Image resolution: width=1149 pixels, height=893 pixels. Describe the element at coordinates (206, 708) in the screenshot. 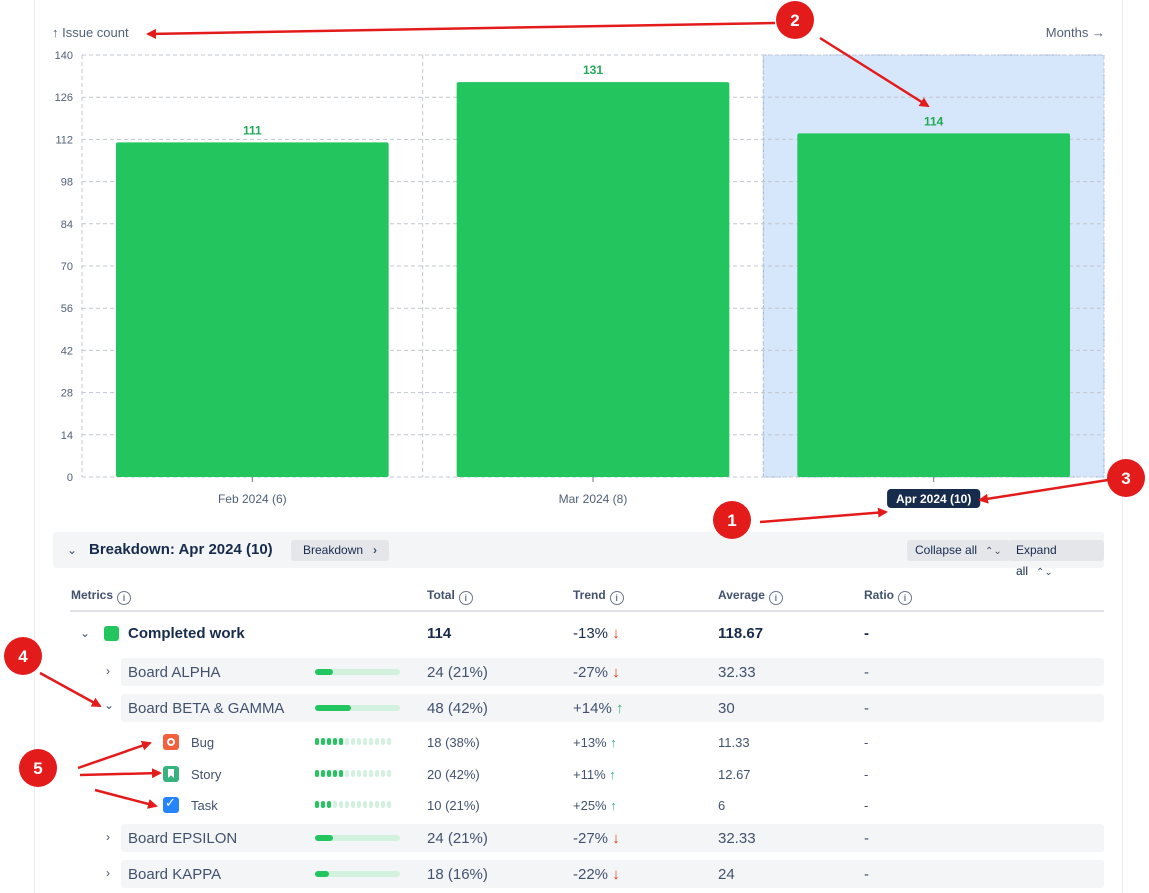

I see `row-name: Board BETA & GAMMA` at that location.